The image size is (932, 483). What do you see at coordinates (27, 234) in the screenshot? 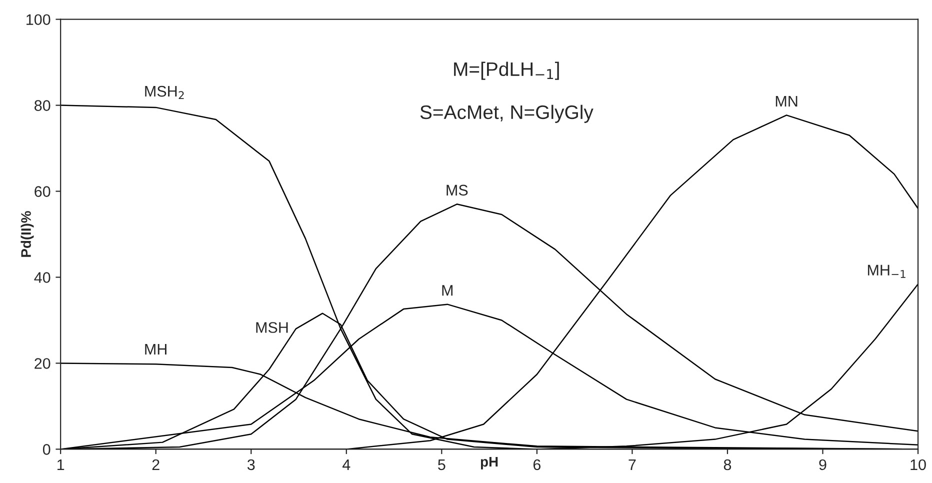
I see `y-axis-title: Pd(II)%` at bounding box center [27, 234].